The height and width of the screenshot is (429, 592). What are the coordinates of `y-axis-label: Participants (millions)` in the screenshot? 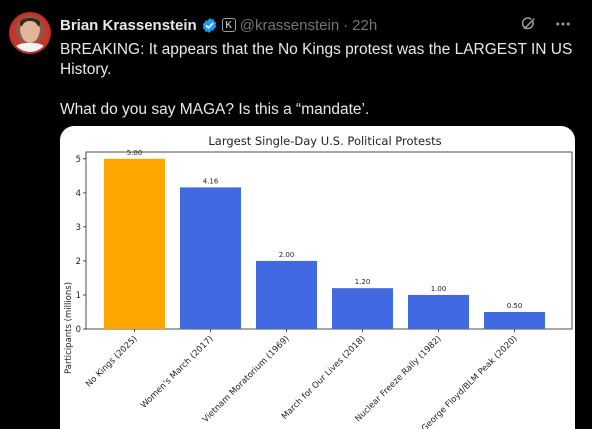 It's located at (69, 328).